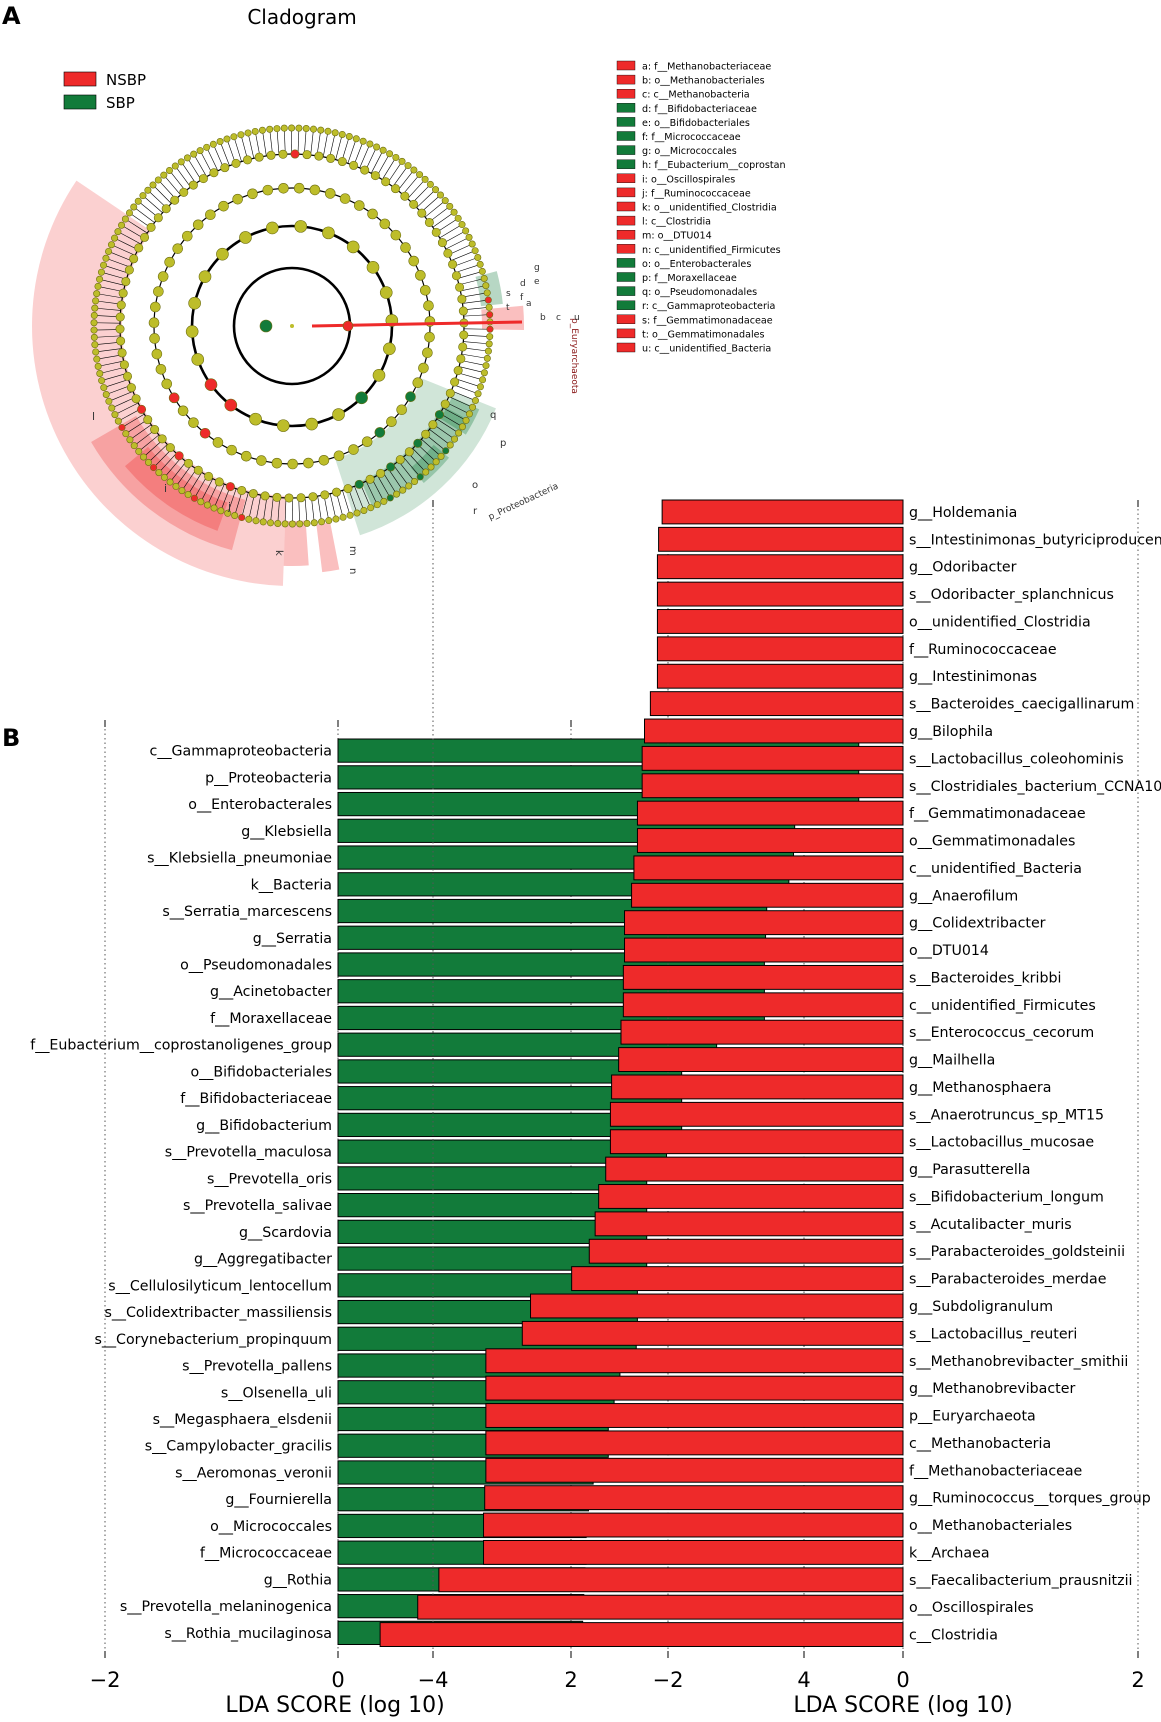 The image size is (1161, 1722). What do you see at coordinates (352, 551) in the screenshot?
I see `sector-label-m: m` at bounding box center [352, 551].